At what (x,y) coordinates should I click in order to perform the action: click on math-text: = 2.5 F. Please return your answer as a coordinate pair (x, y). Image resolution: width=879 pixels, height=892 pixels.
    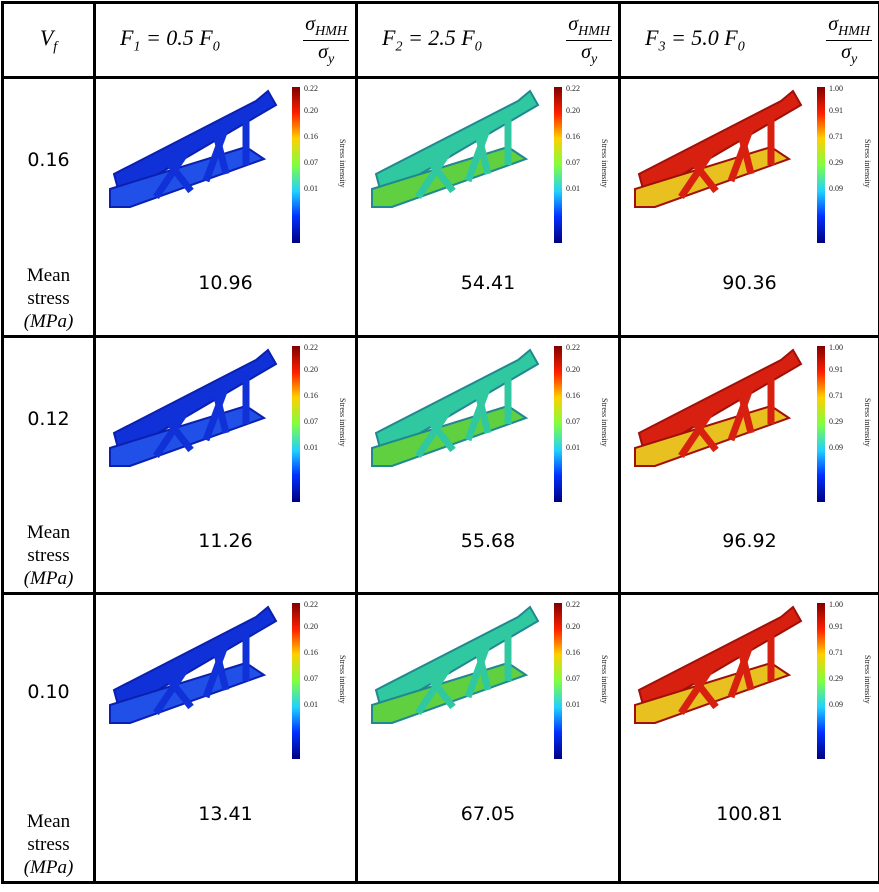
    Looking at the image, I should click on (438, 37).